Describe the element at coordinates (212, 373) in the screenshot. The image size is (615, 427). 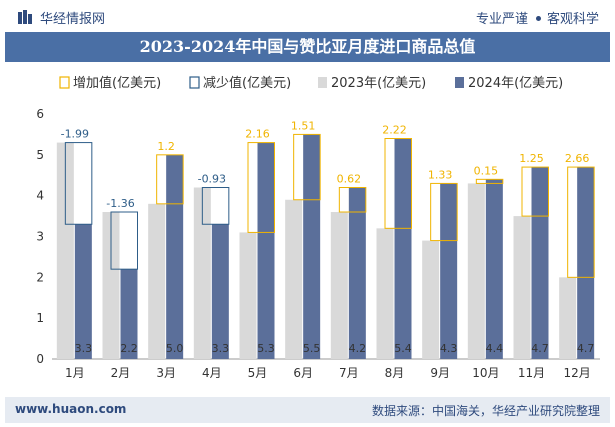
I see `x-tick-label: 4月` at that location.